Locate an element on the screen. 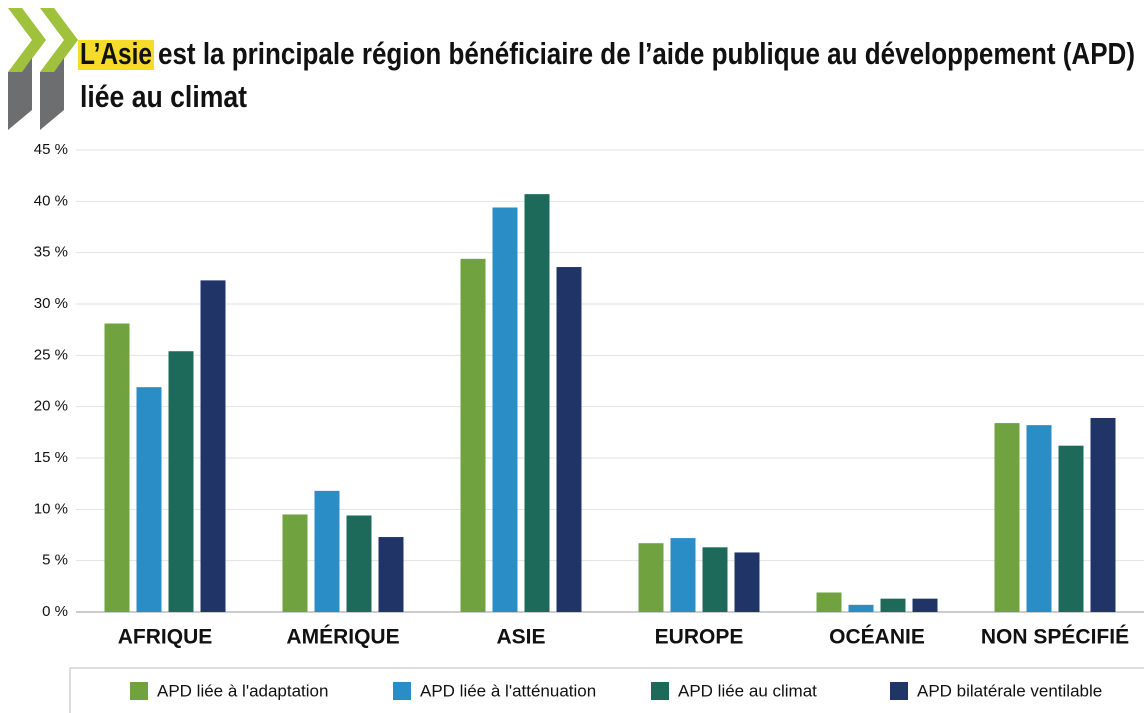  x-tick-label: NON SPÉCIFIÉ is located at coordinates (1055, 637).